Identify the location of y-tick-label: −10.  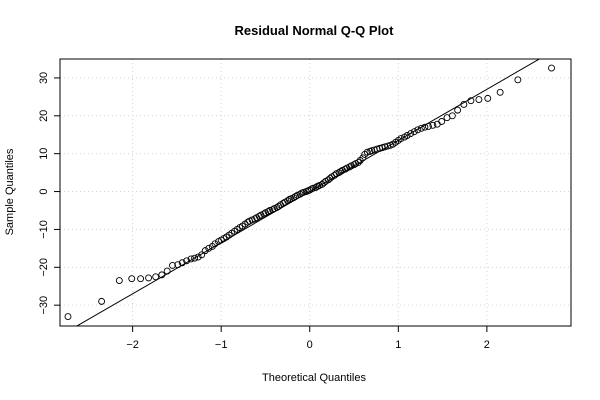
(44, 229).